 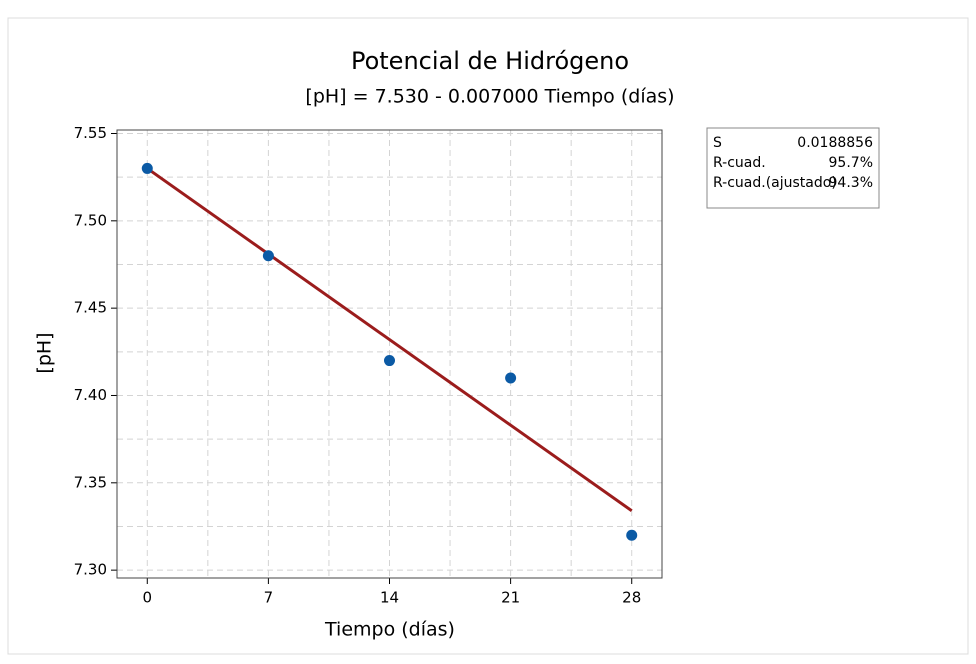 What do you see at coordinates (389, 598) in the screenshot?
I see `x-tick-label: 14` at bounding box center [389, 598].